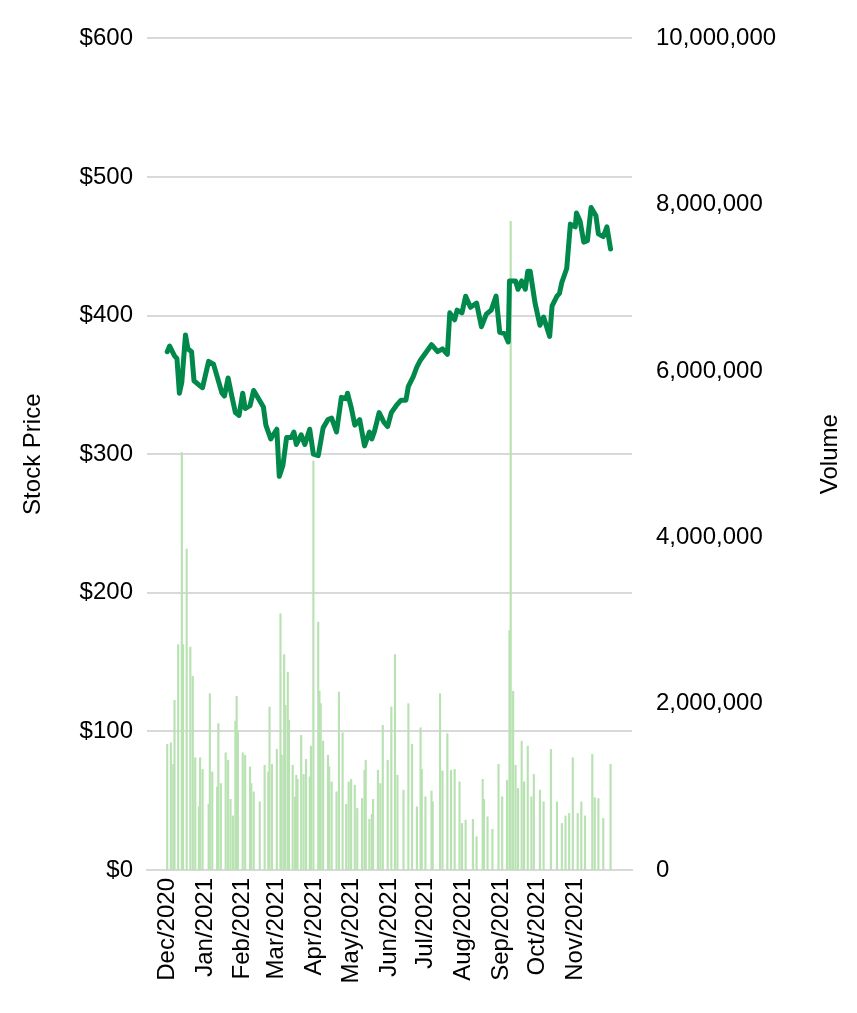 This screenshot has height=1013, width=857. What do you see at coordinates (313, 927) in the screenshot?
I see `x-tick-label: Apr/2021` at bounding box center [313, 927].